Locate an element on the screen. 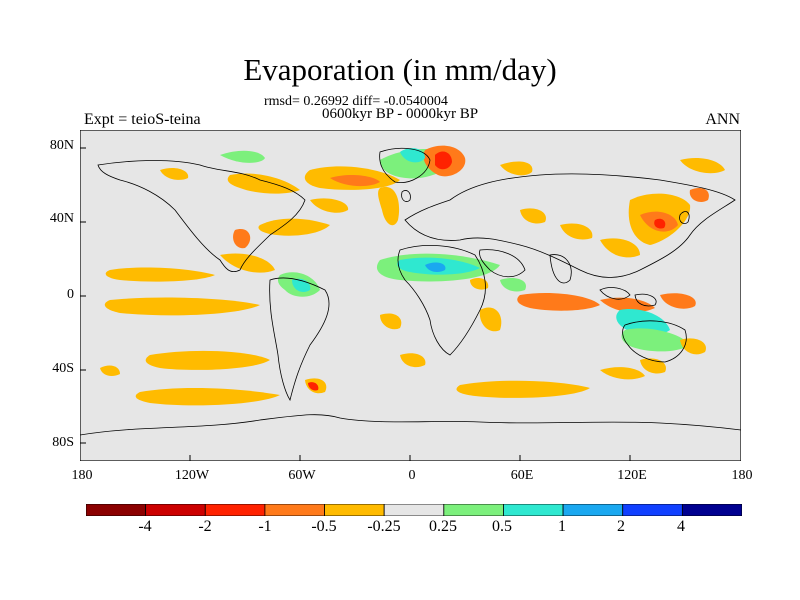 Image resolution: width=800 pixels, height=600 pixels. lon-tick-label: 60E is located at coordinates (522, 476).